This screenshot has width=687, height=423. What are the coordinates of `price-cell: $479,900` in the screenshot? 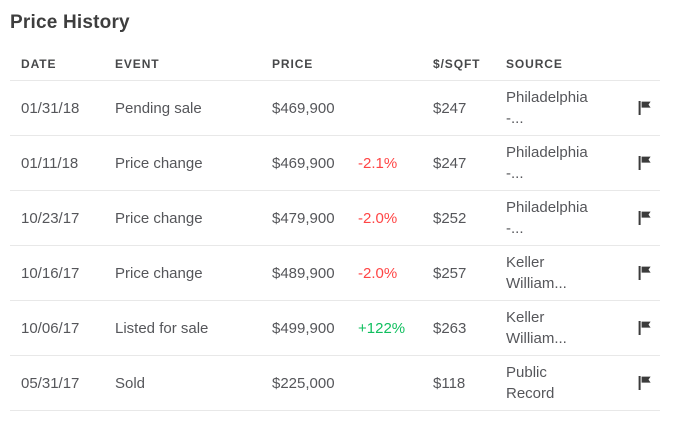 It's located at (303, 218).